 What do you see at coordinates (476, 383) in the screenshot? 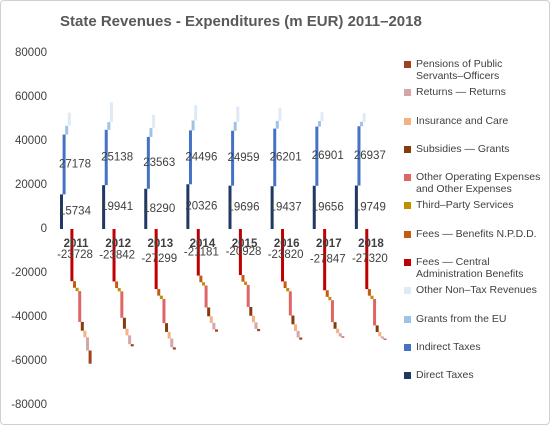
I see `legend-item: Direct Taxes` at bounding box center [476, 383].